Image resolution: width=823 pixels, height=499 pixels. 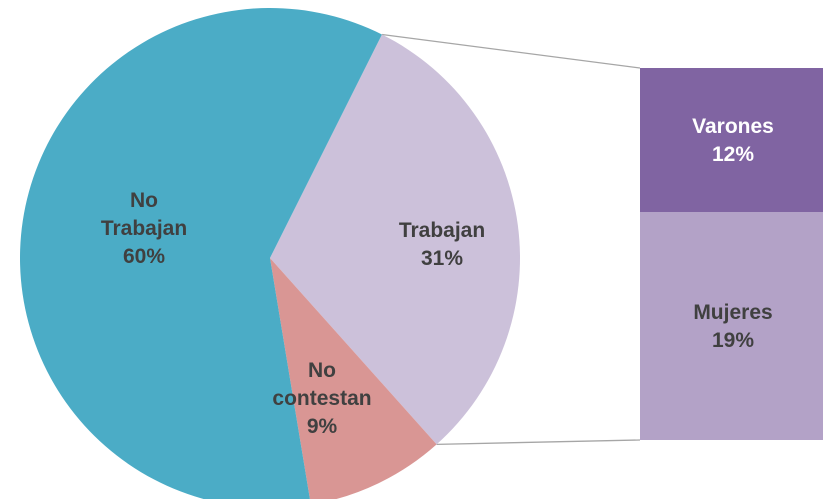 What do you see at coordinates (442, 258) in the screenshot?
I see `slice-label-line: 31%` at bounding box center [442, 258].